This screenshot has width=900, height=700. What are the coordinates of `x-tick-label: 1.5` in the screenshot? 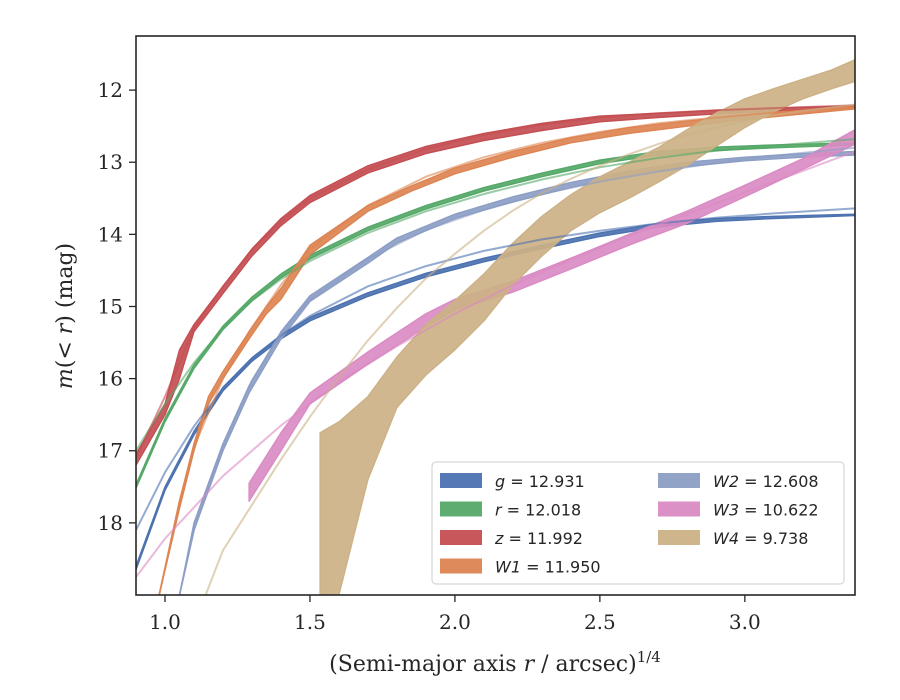 It's located at (310, 622).